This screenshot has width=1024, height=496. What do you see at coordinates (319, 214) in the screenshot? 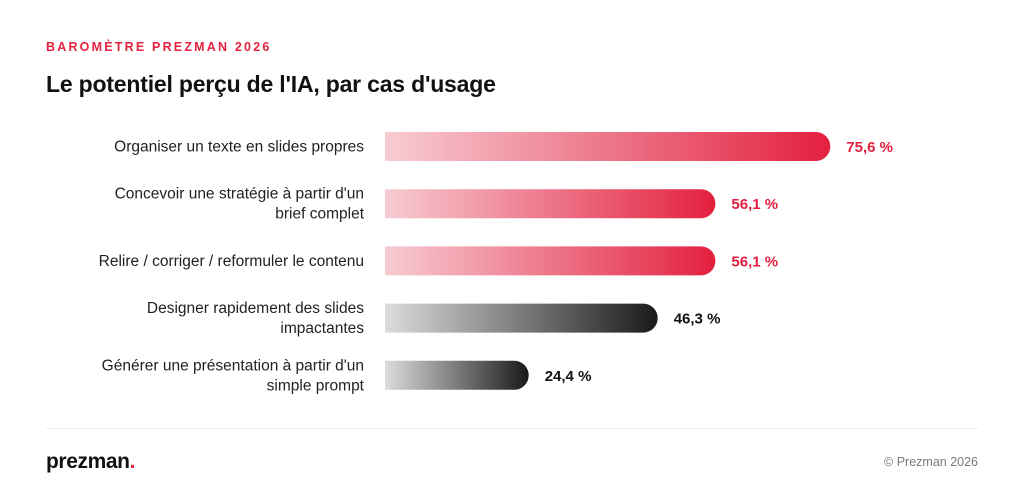
I see `category-label-line: brief complet` at bounding box center [319, 214].